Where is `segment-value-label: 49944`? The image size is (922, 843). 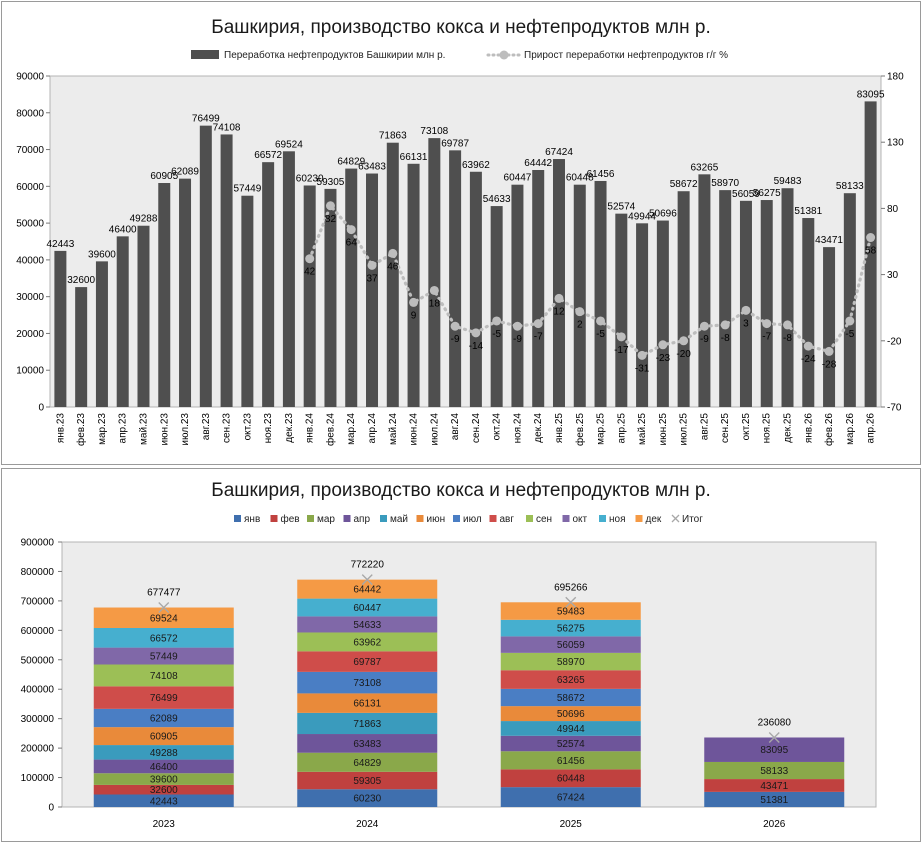
segment-value-label: 49944 is located at coordinates (571, 729).